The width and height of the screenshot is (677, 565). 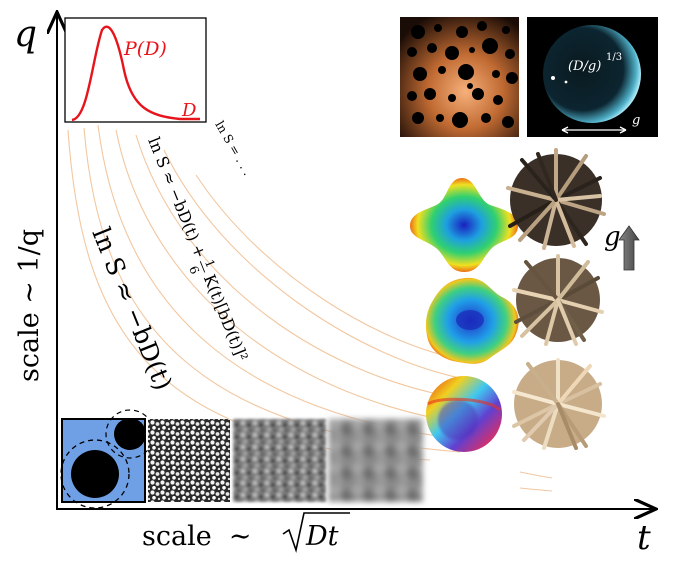 I want to click on sphere-exponent: 1/3, so click(x=614, y=57).